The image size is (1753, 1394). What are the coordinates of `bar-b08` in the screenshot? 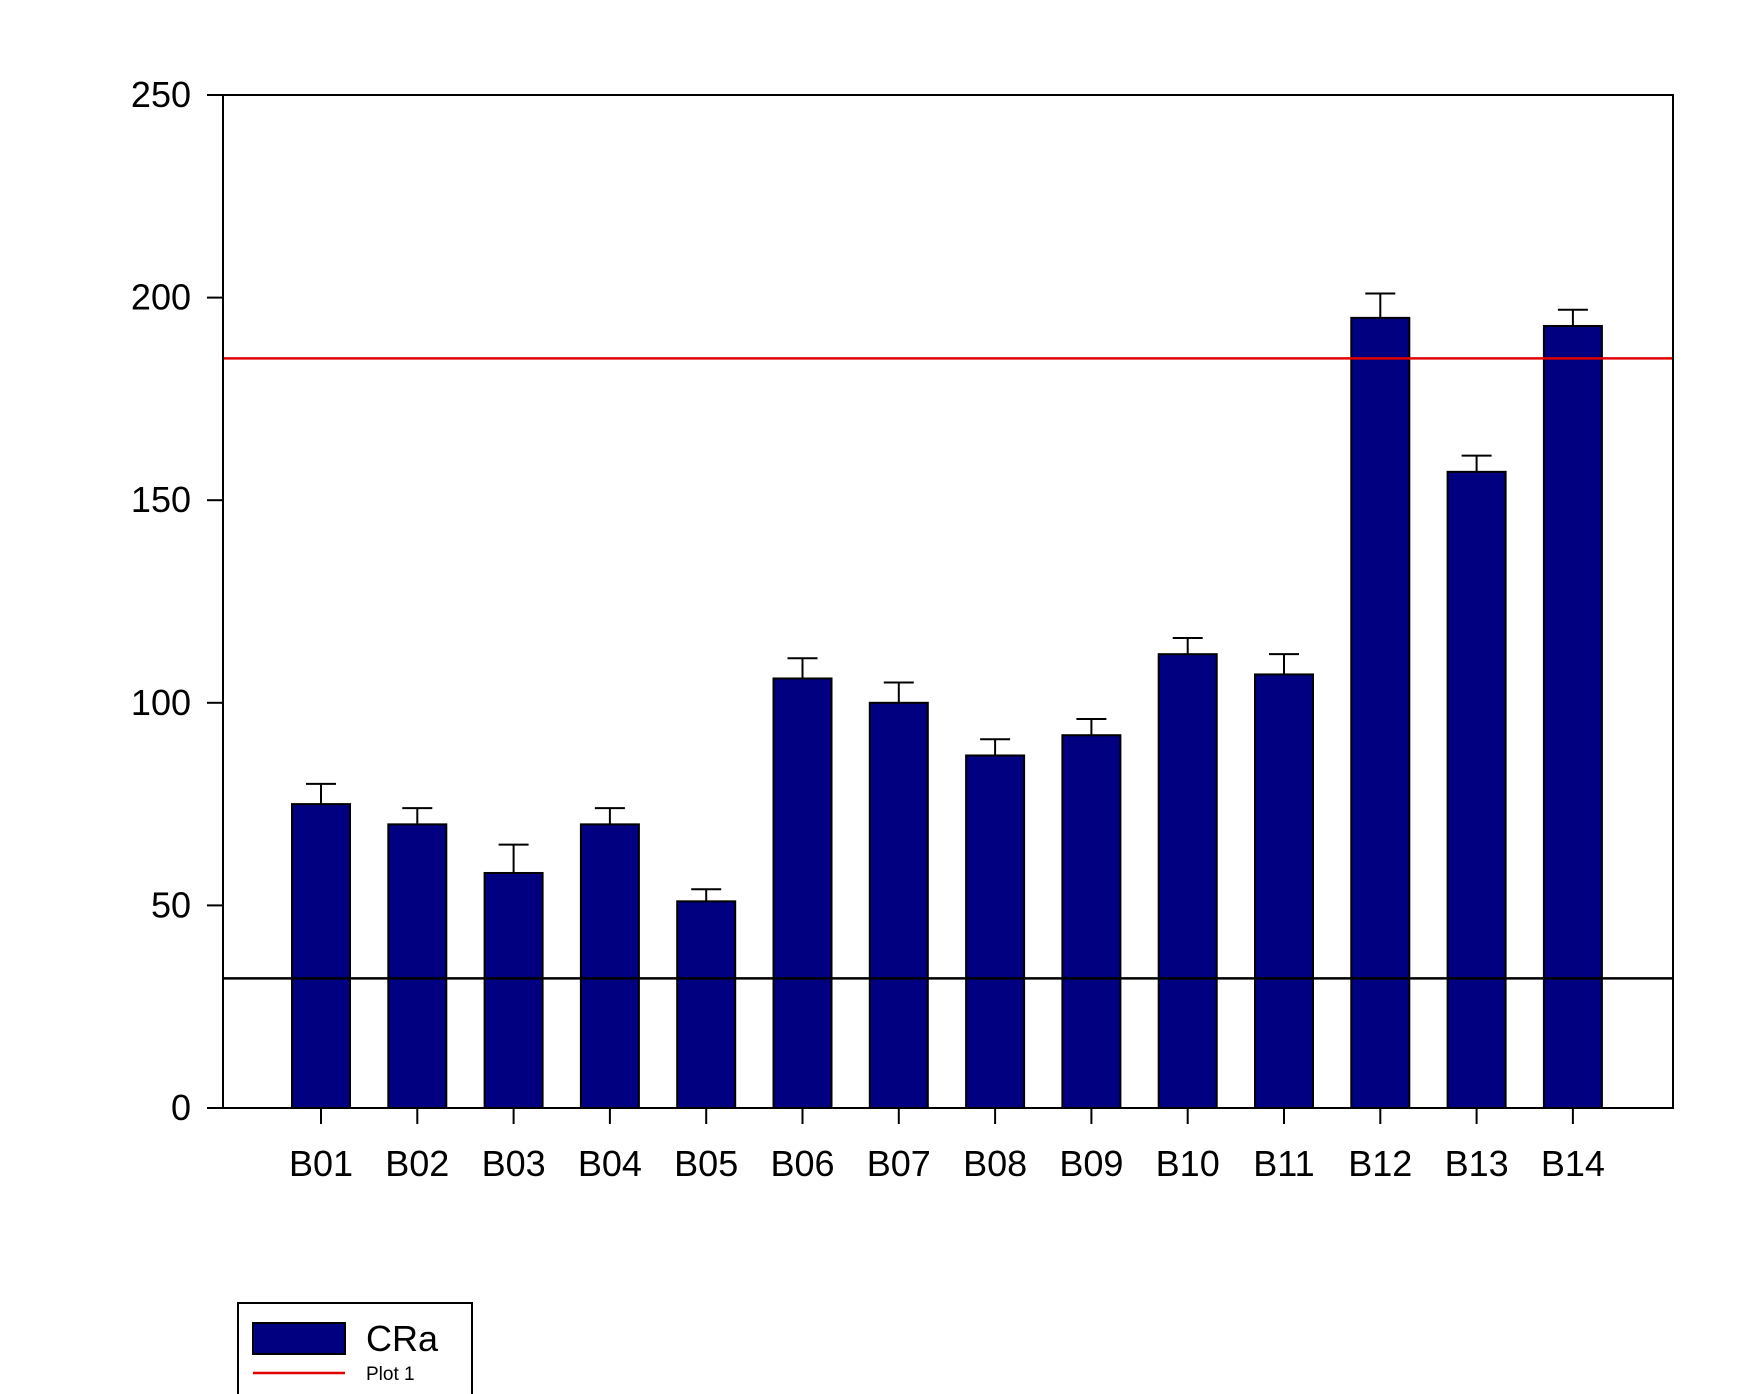 It's located at (995, 931).